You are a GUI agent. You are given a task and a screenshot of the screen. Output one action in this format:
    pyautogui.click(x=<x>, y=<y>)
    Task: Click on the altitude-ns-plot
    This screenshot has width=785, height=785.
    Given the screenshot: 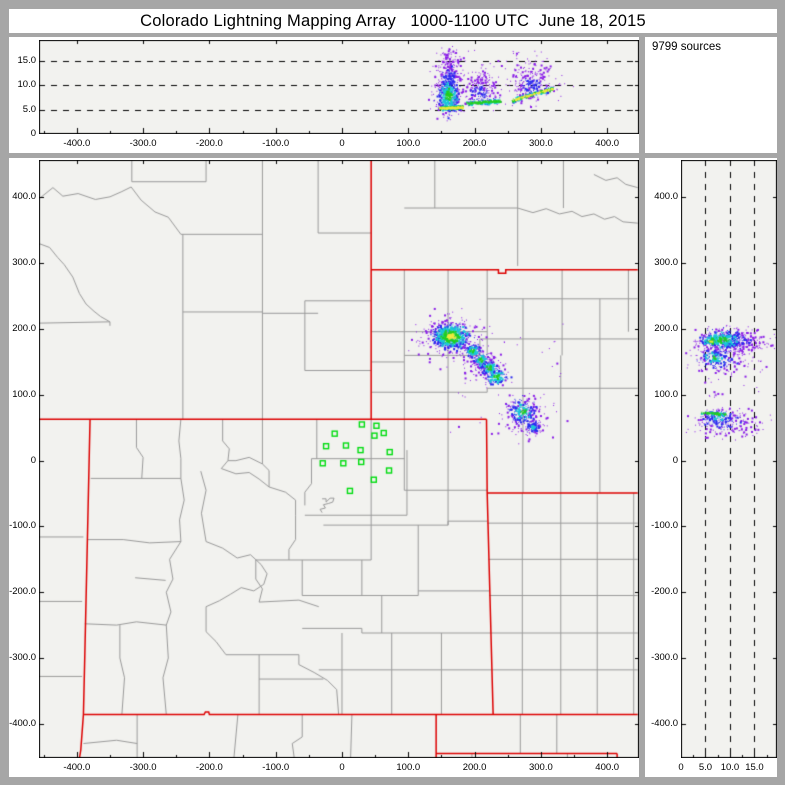 What is the action you would take?
    pyautogui.click(x=729, y=459)
    